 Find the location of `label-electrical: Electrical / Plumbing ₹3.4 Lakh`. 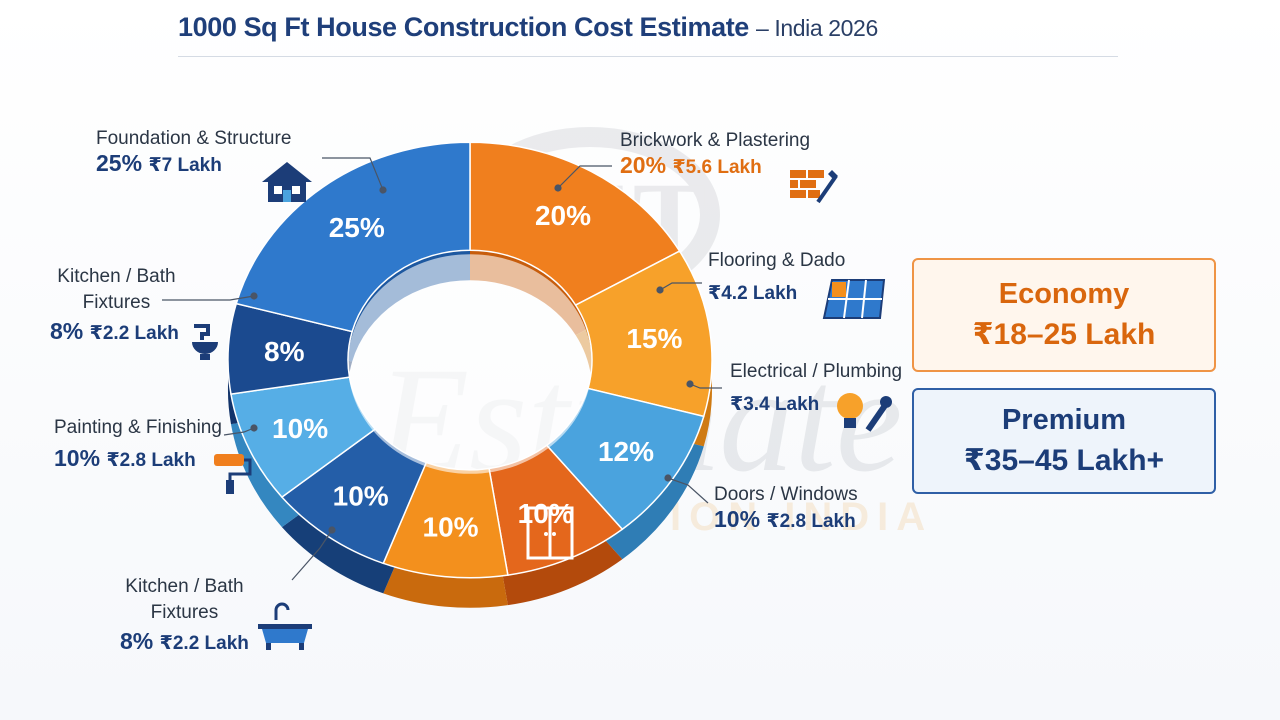

label-electrical: Electrical / Plumbing ₹3.4 Lakh is located at coordinates (816, 388).